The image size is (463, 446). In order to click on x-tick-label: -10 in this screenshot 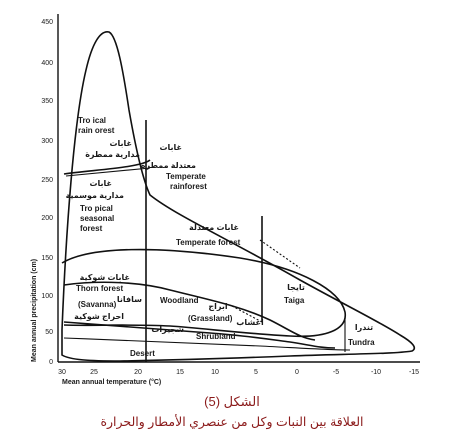, I will do `click(376, 372)`.